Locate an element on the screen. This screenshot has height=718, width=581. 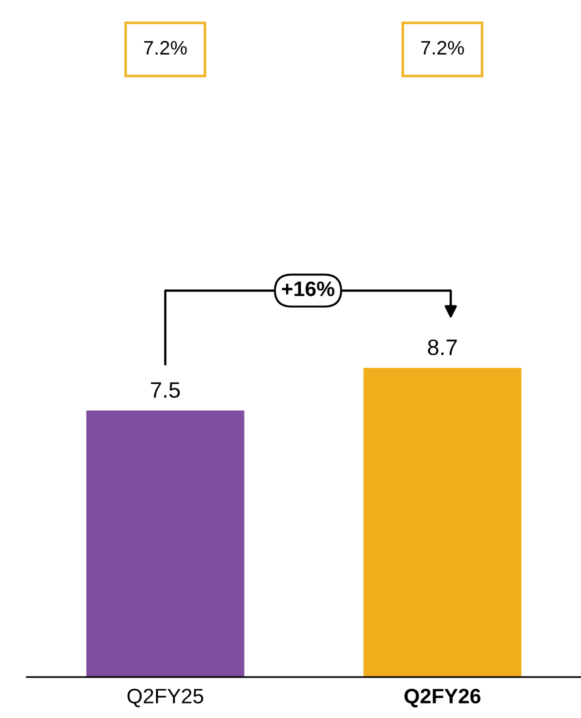
data-label: 8.7 is located at coordinates (442, 347).